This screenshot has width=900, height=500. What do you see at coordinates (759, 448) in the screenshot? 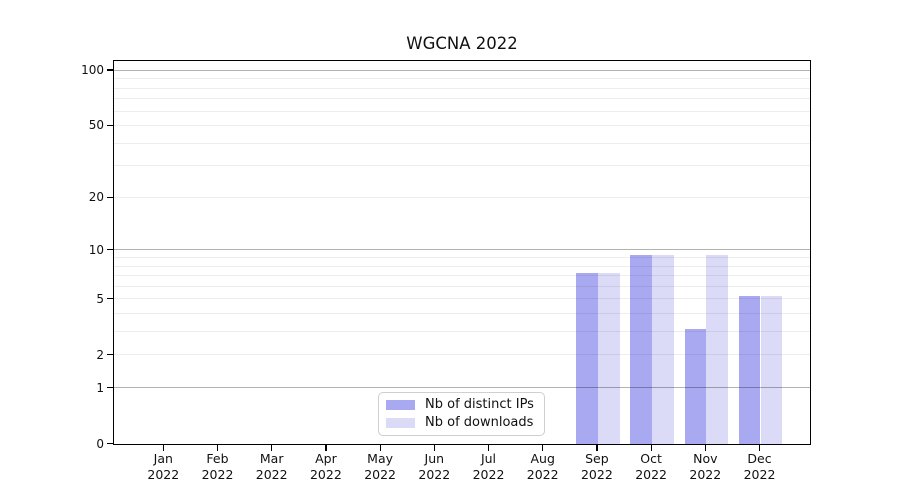
I see `x-tick-dec` at bounding box center [759, 448].